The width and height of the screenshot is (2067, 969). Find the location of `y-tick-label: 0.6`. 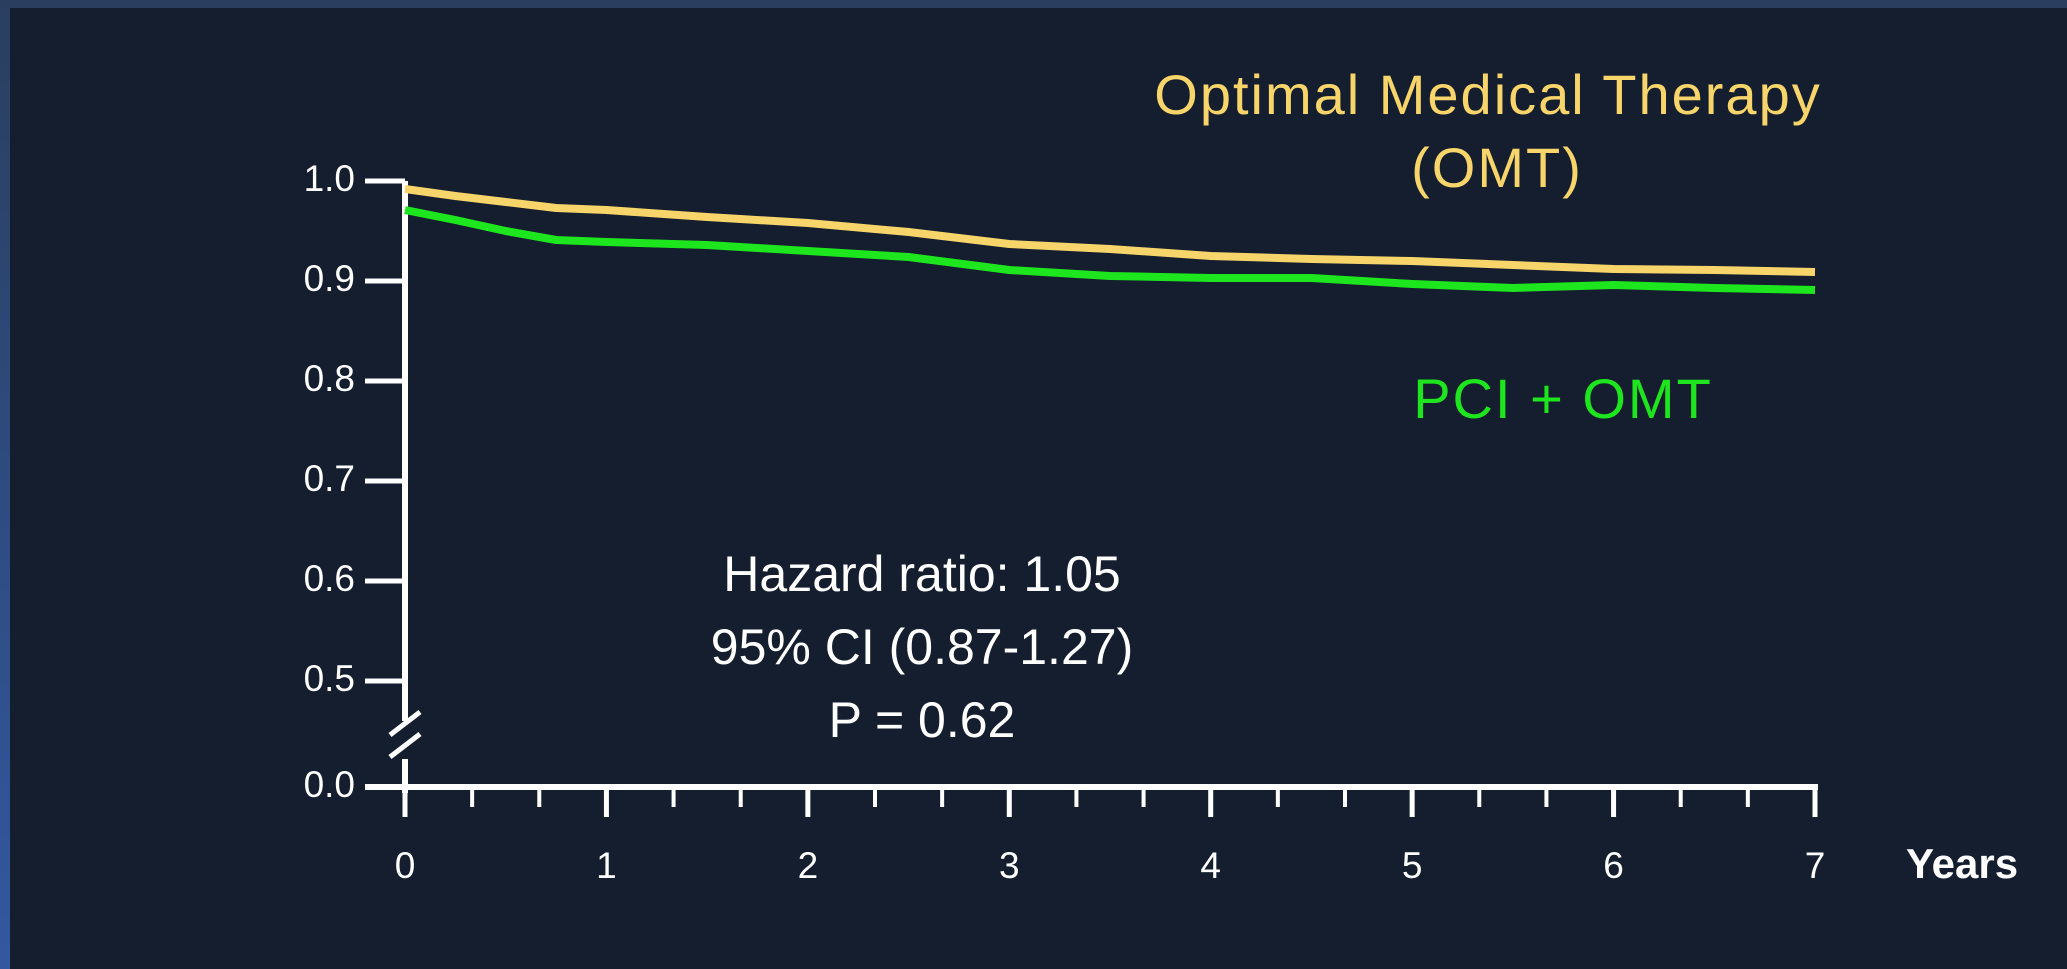

y-tick-label: 0.6 is located at coordinates (329, 578).